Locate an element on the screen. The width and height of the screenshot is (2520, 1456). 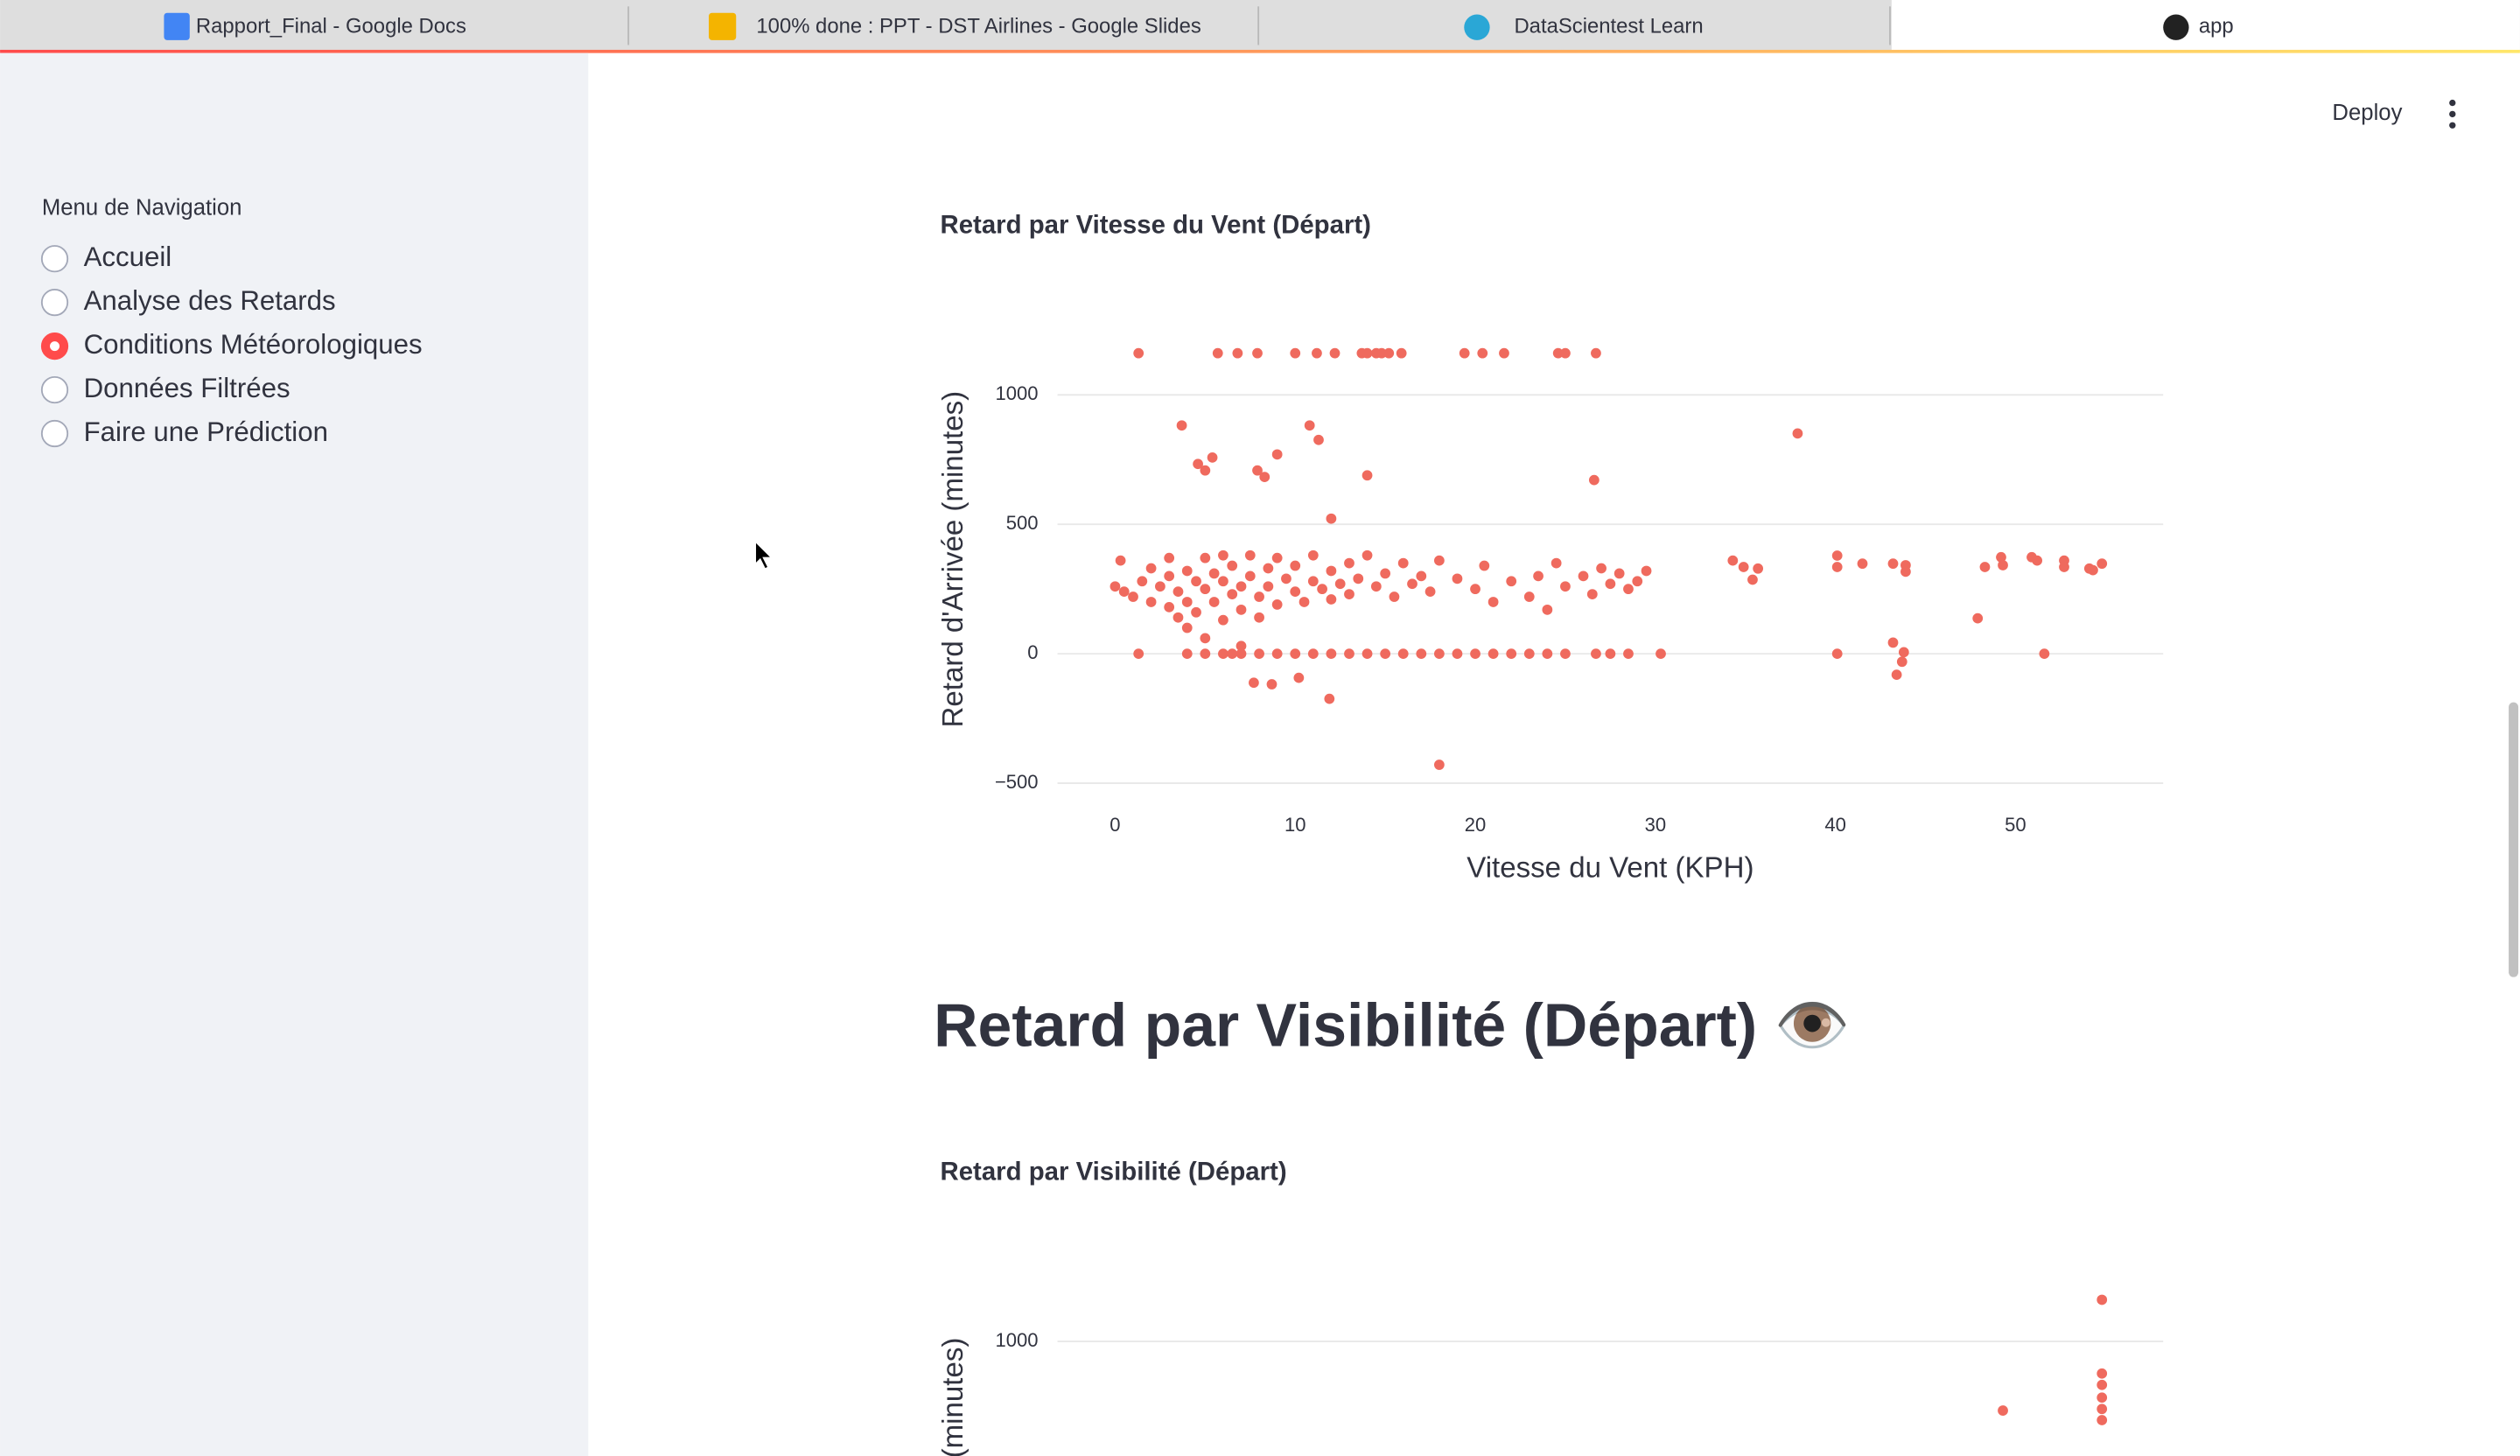
radio-label: Analyse des Retards is located at coordinates (210, 300).